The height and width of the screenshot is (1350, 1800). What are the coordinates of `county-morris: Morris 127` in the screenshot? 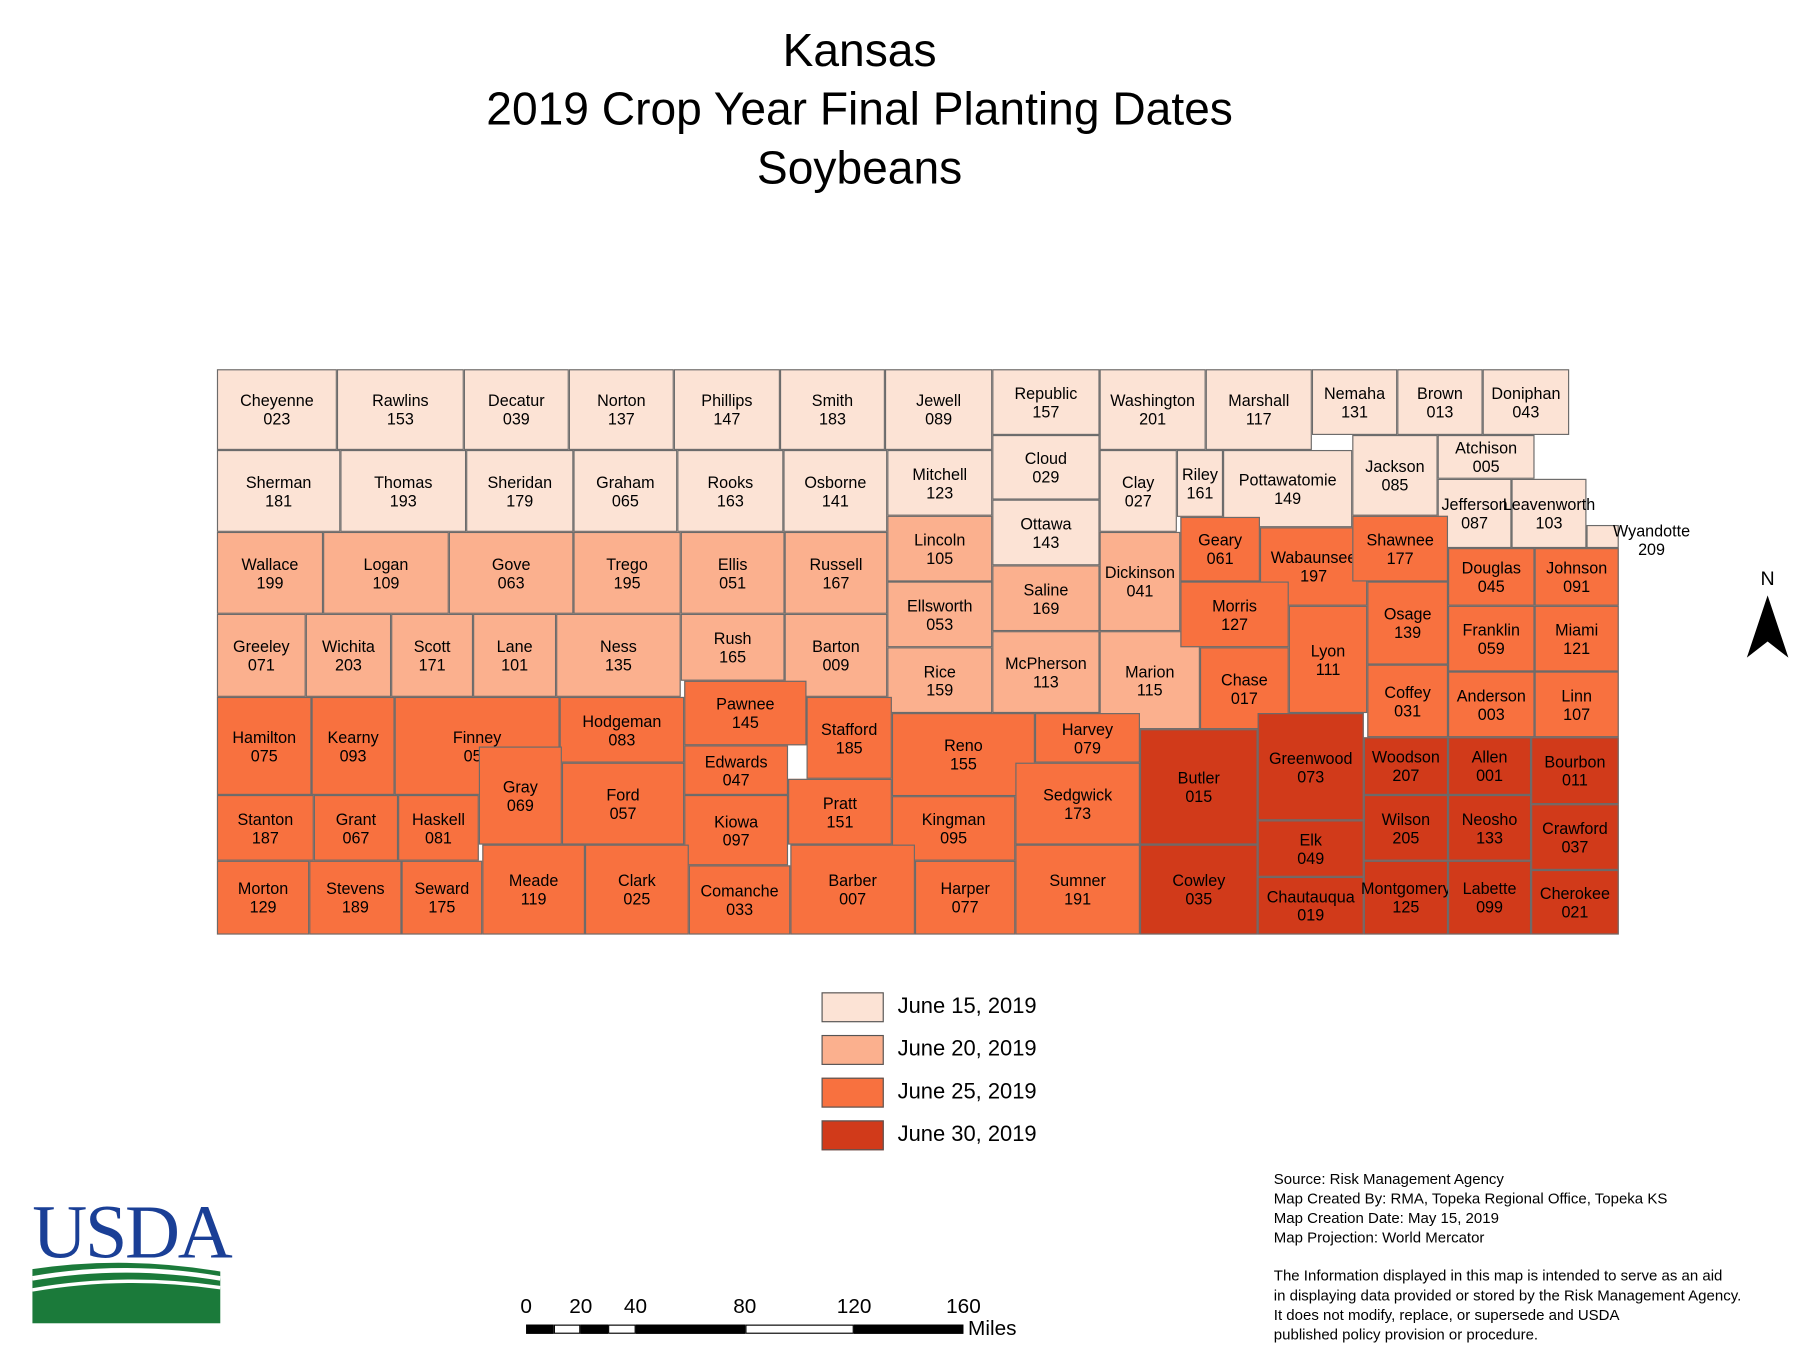 It's located at (1234, 614).